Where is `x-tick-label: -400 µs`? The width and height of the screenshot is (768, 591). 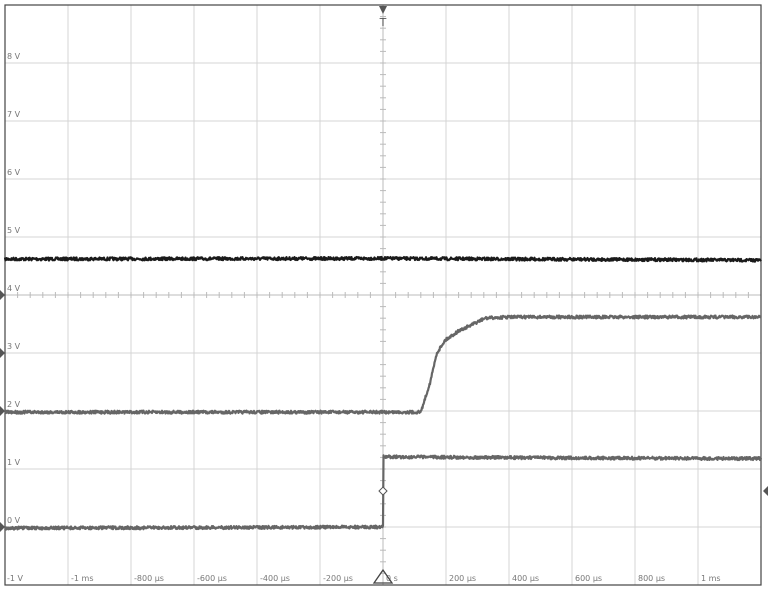
x-tick-label: -400 µs is located at coordinates (275, 578).